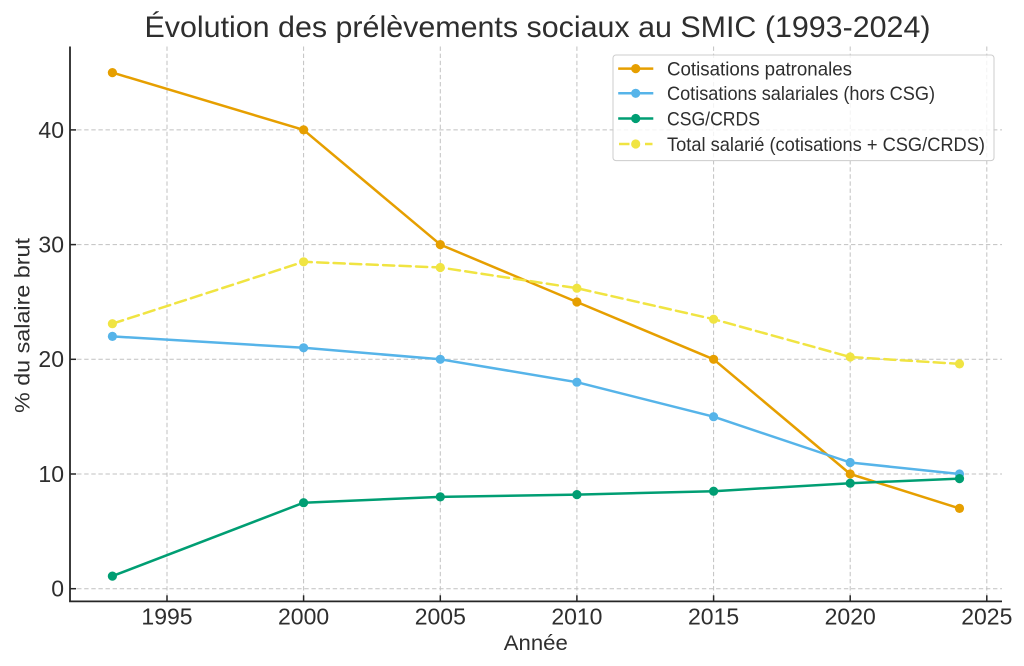  Describe the element at coordinates (536, 643) in the screenshot. I see `svg-text: Année` at that location.